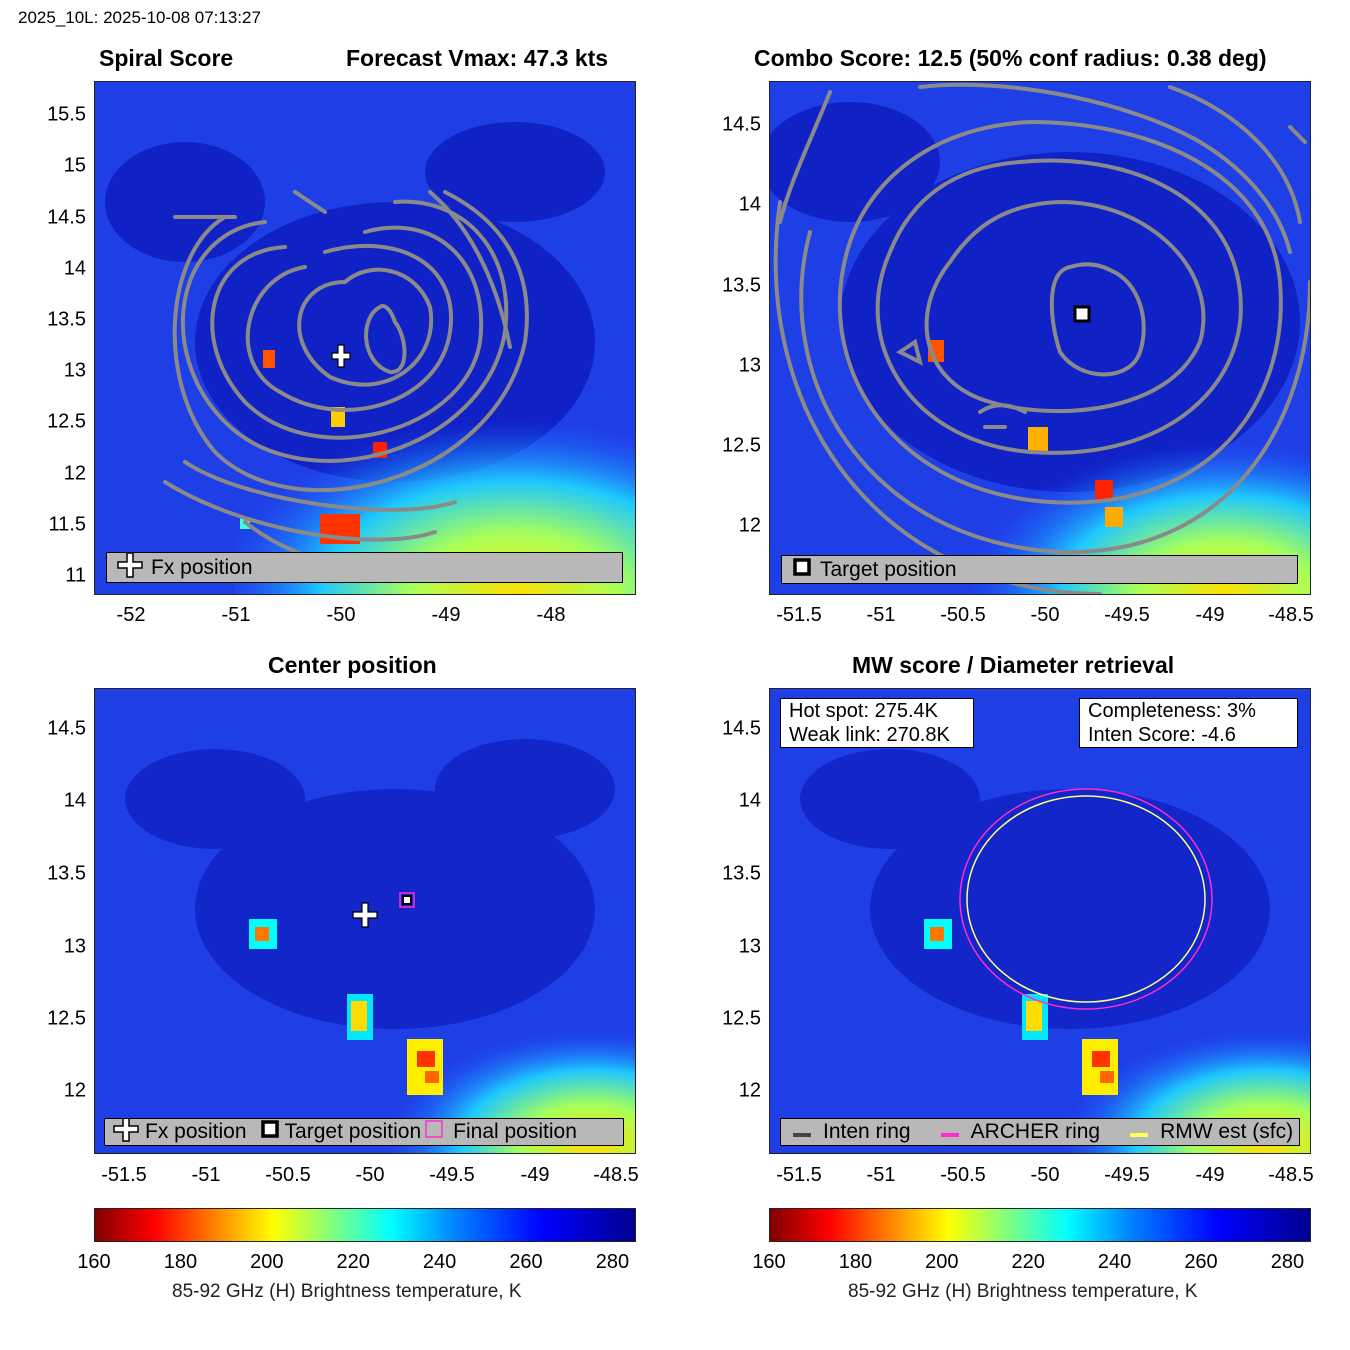 Image resolution: width=1350 pixels, height=1350 pixels. What do you see at coordinates (166, 58) in the screenshot?
I see `spiral-title-left: Spiral Score` at bounding box center [166, 58].